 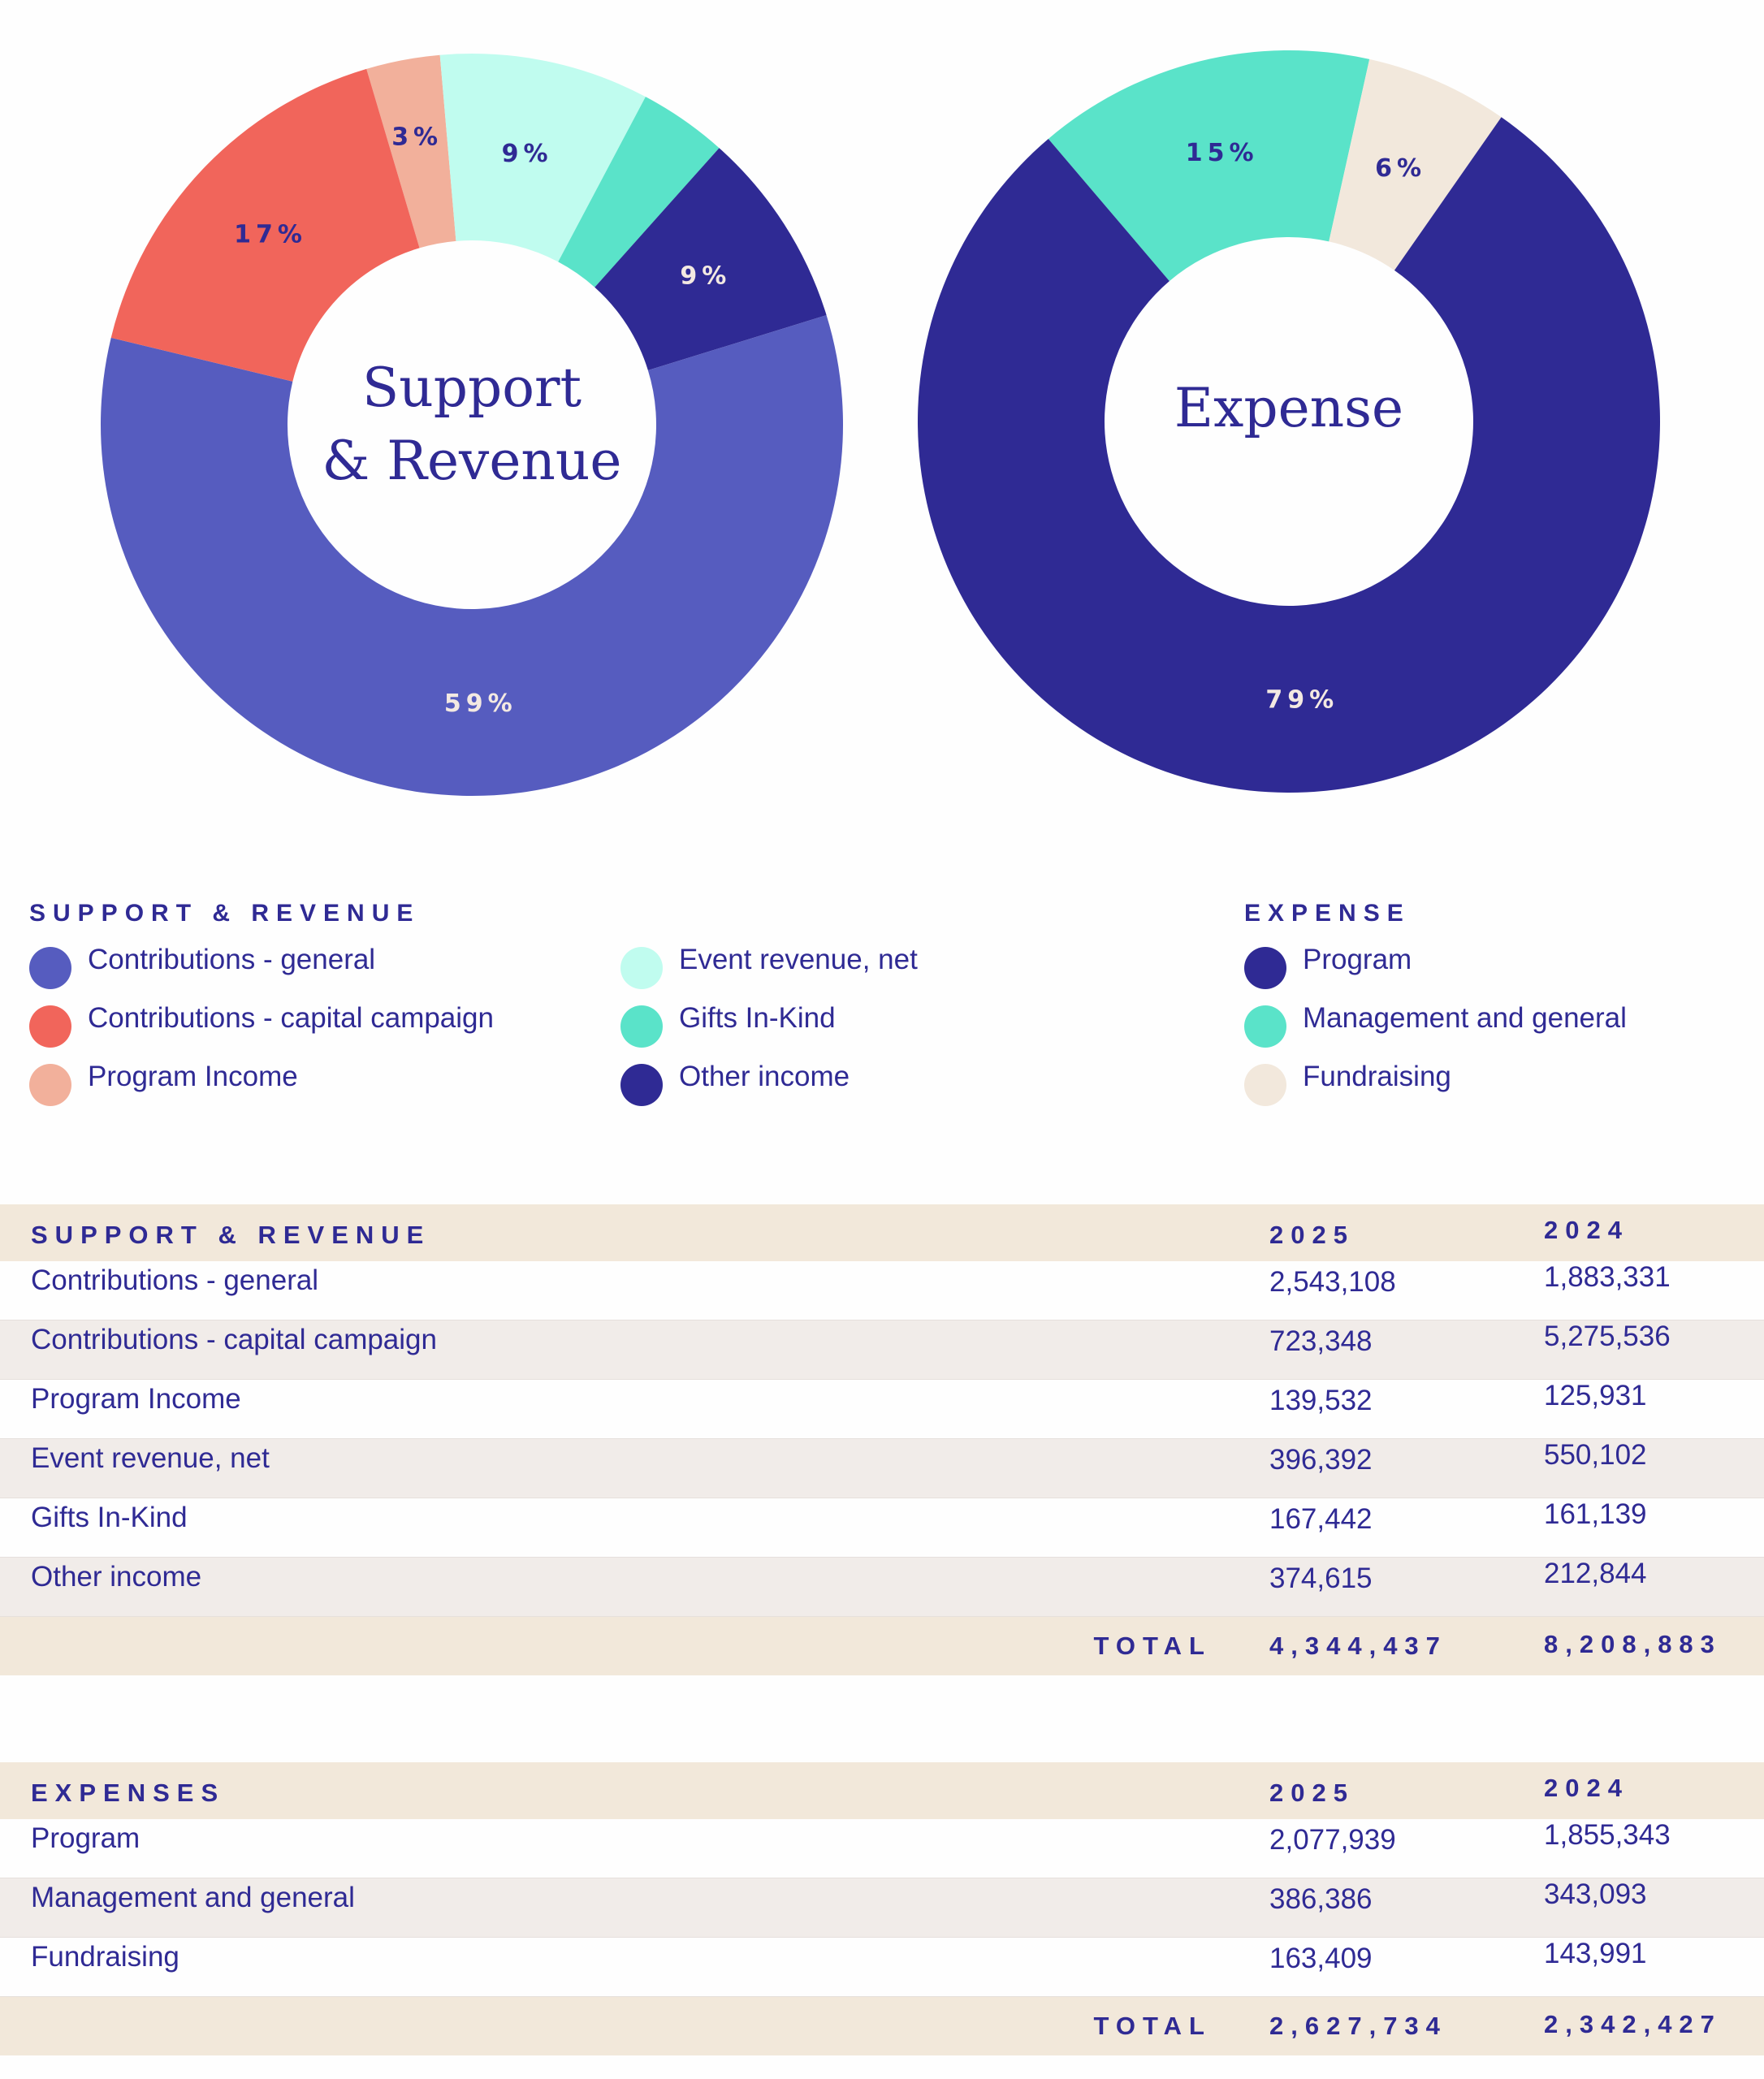 What do you see at coordinates (1321, 1899) in the screenshot?
I see `row-value-2025: 386,386` at bounding box center [1321, 1899].